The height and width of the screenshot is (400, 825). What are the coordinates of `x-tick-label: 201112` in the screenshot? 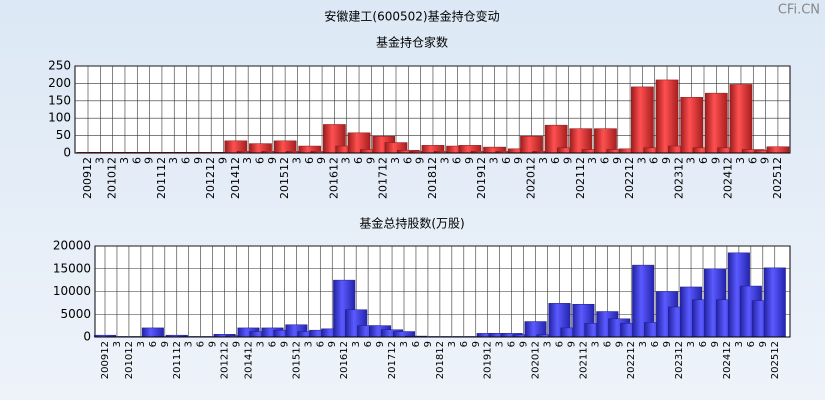 It's located at (161, 178).